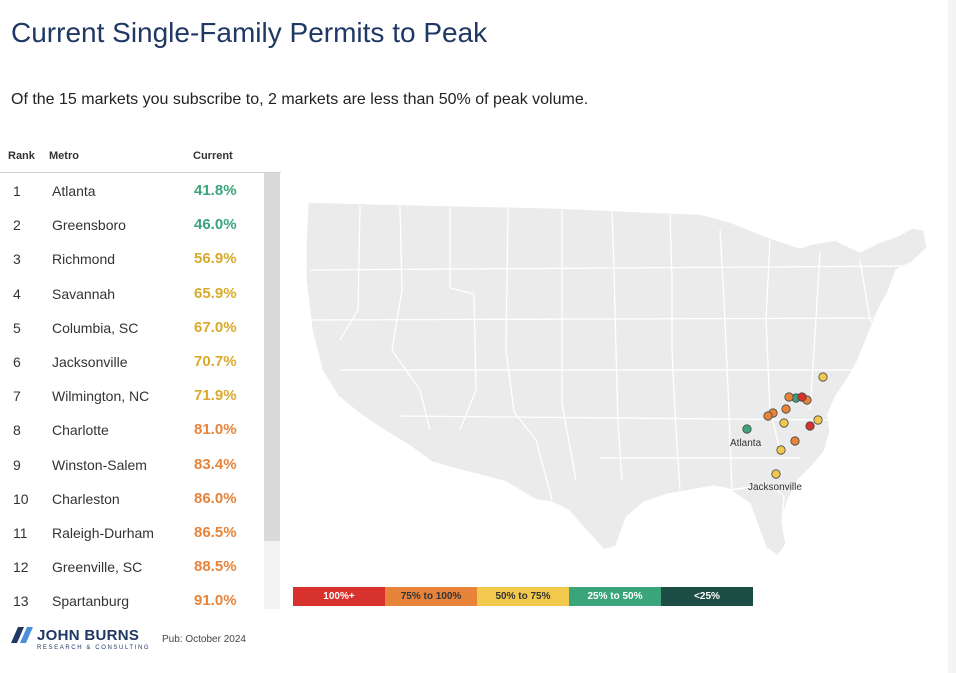  I want to click on page-title: Current Single-Family Permits to Peak, so click(249, 32).